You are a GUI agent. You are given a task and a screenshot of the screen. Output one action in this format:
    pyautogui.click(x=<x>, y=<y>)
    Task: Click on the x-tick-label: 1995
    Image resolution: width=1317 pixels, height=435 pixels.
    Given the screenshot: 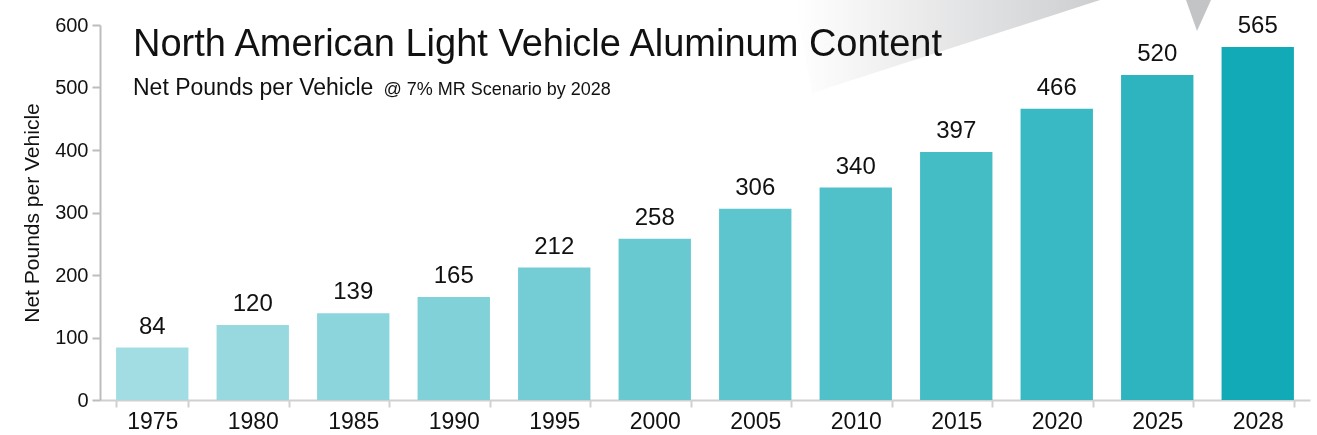 What is the action you would take?
    pyautogui.click(x=555, y=420)
    